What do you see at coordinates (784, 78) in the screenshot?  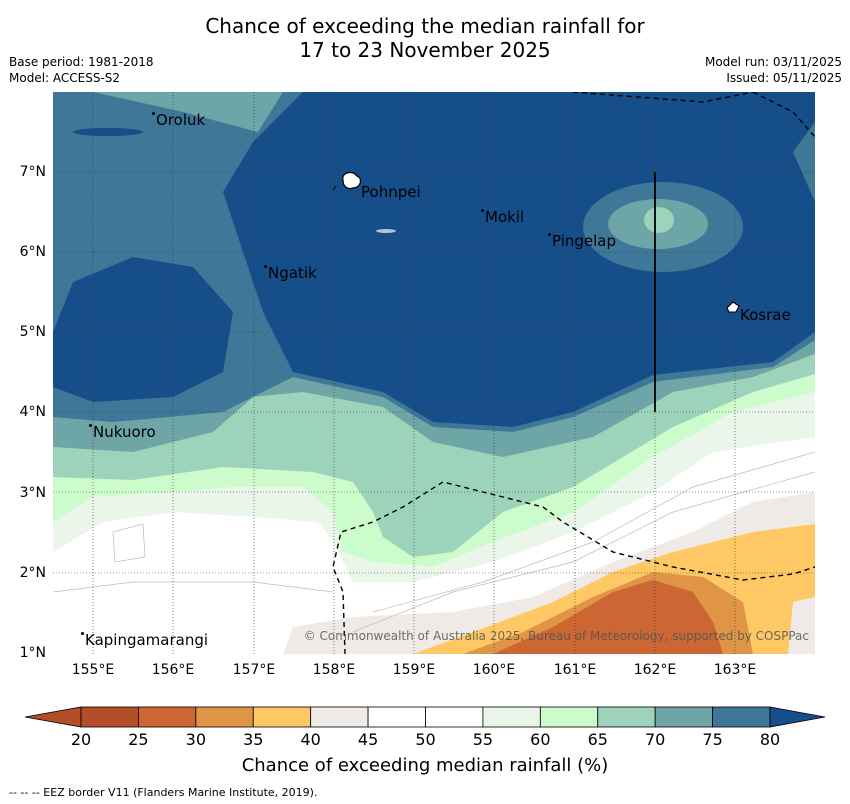 I see `issued-text: Issued: 05/11/2025` at bounding box center [784, 78].